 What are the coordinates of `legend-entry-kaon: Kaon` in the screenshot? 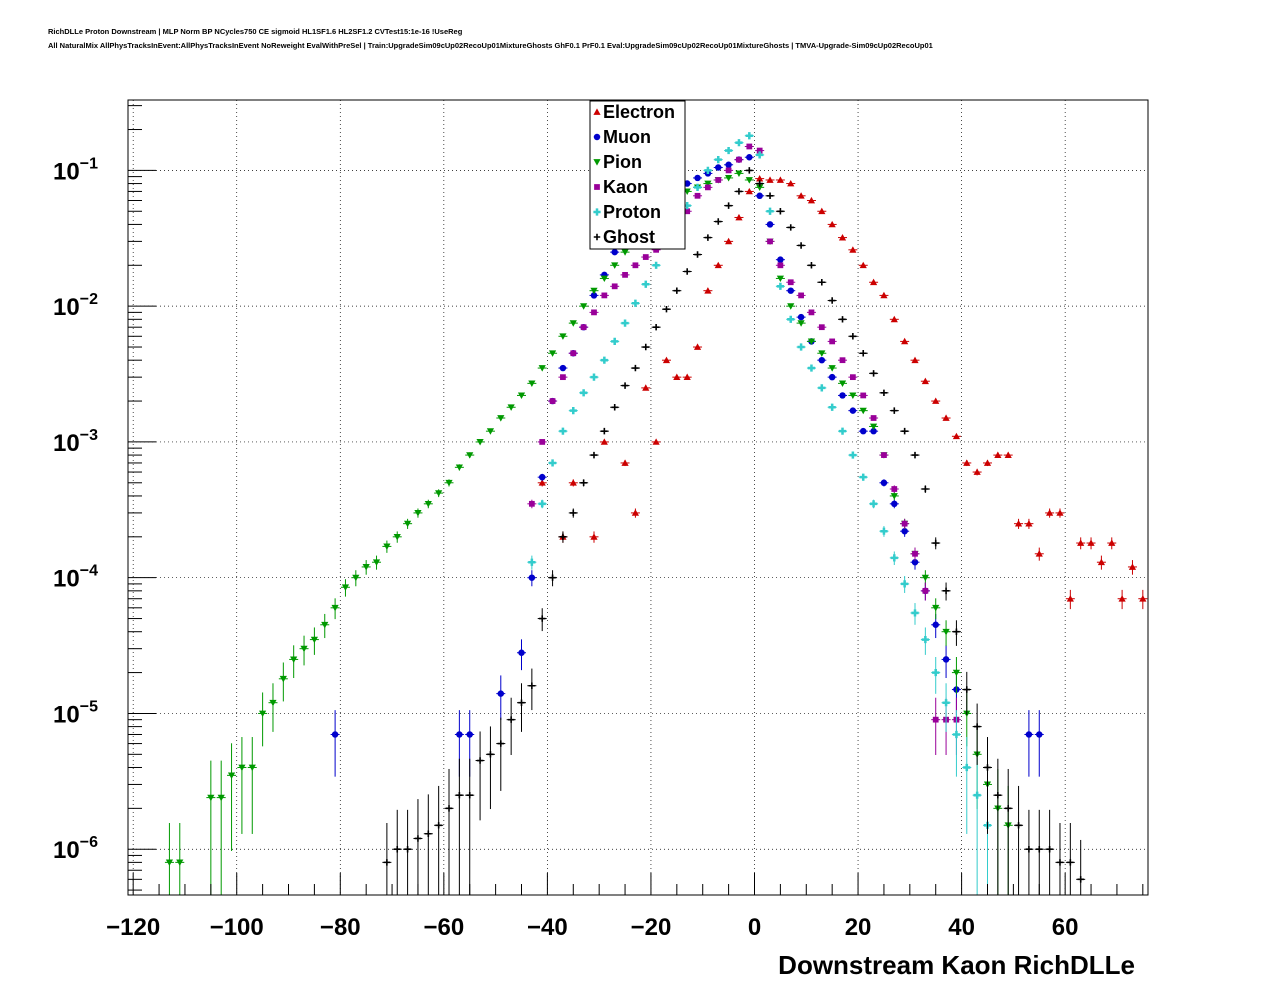 It's located at (621, 187).